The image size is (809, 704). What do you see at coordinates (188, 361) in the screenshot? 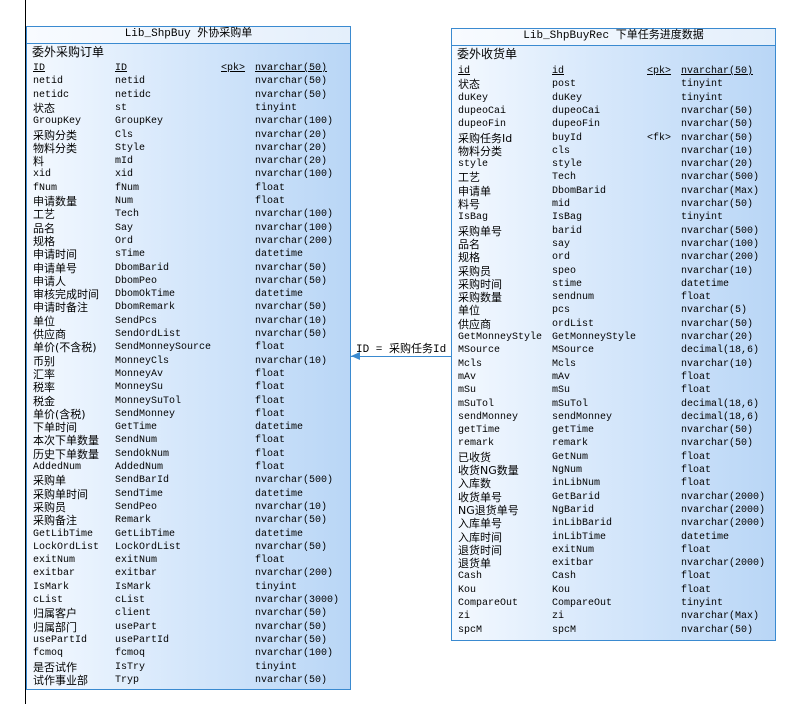
I see `table-column-row: 币别 MonneyCls nvarchar(10)` at bounding box center [188, 361].